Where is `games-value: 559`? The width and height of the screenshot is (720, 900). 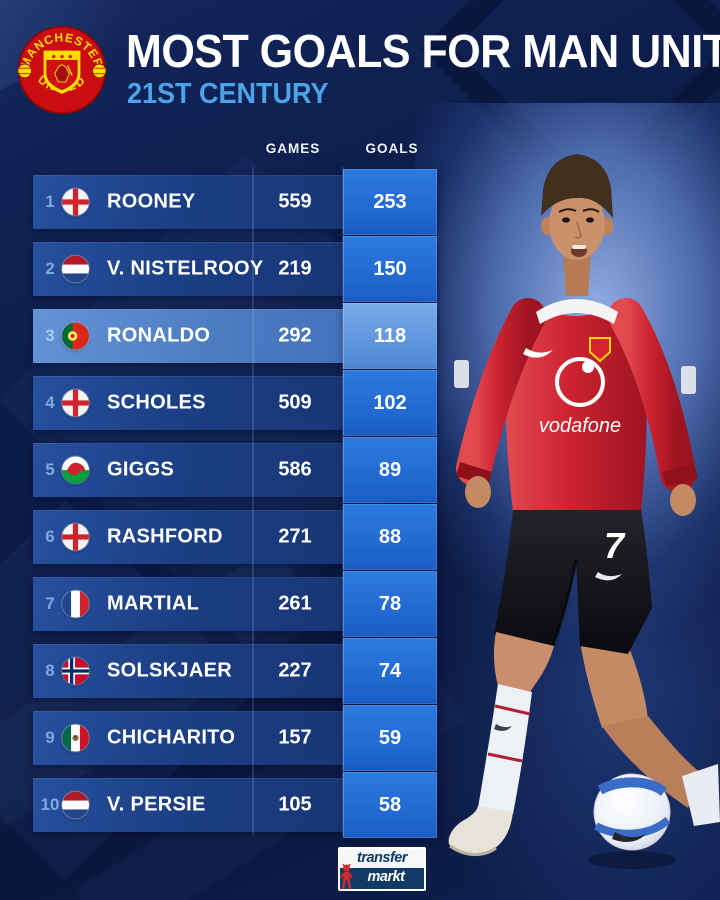 games-value: 559 is located at coordinates (295, 201).